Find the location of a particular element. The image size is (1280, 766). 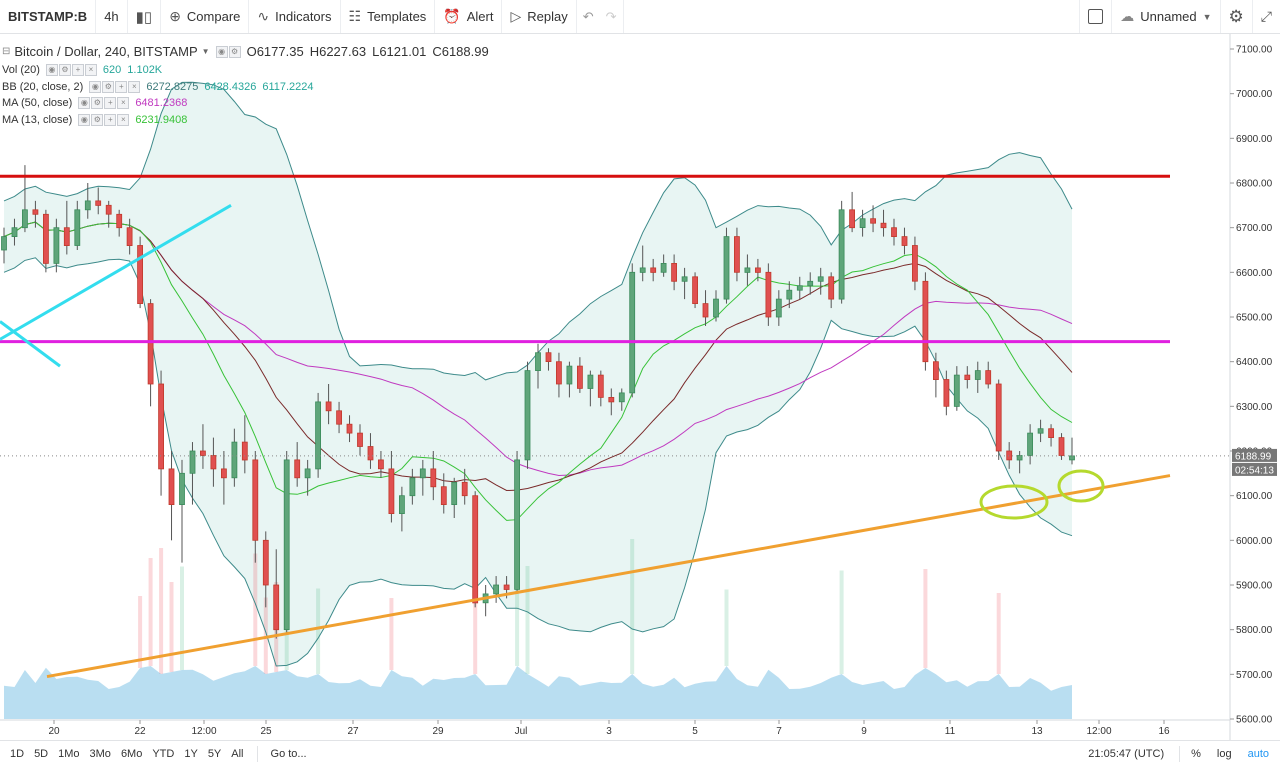

chart-style-button: ▮▯ is located at coordinates (145, 16).